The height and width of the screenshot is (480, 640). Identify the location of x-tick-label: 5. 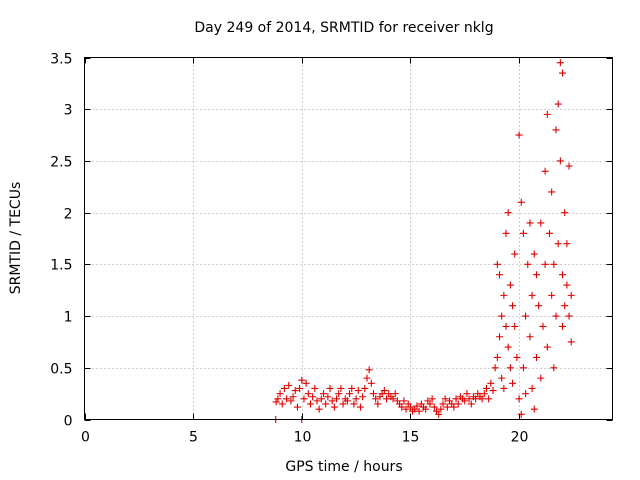
(193, 438).